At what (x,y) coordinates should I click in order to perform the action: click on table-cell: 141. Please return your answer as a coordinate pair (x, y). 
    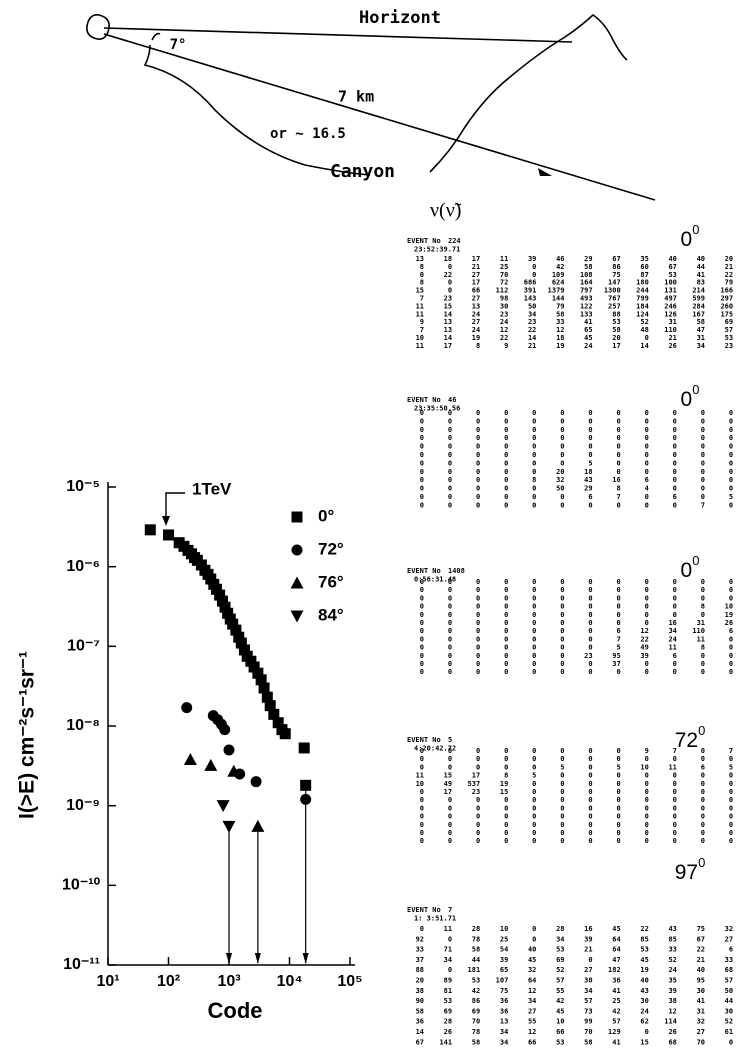
    Looking at the image, I should click on (445, 1042).